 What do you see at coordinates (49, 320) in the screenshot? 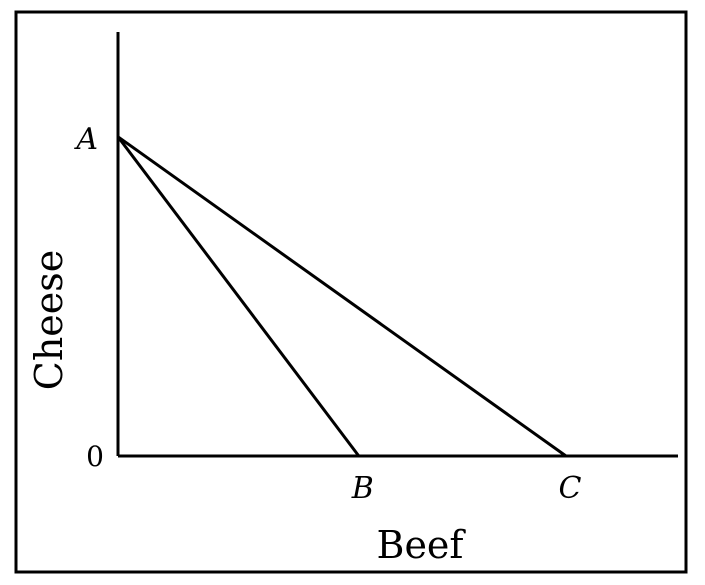
I see `y-axis-label: Cheese` at bounding box center [49, 320].